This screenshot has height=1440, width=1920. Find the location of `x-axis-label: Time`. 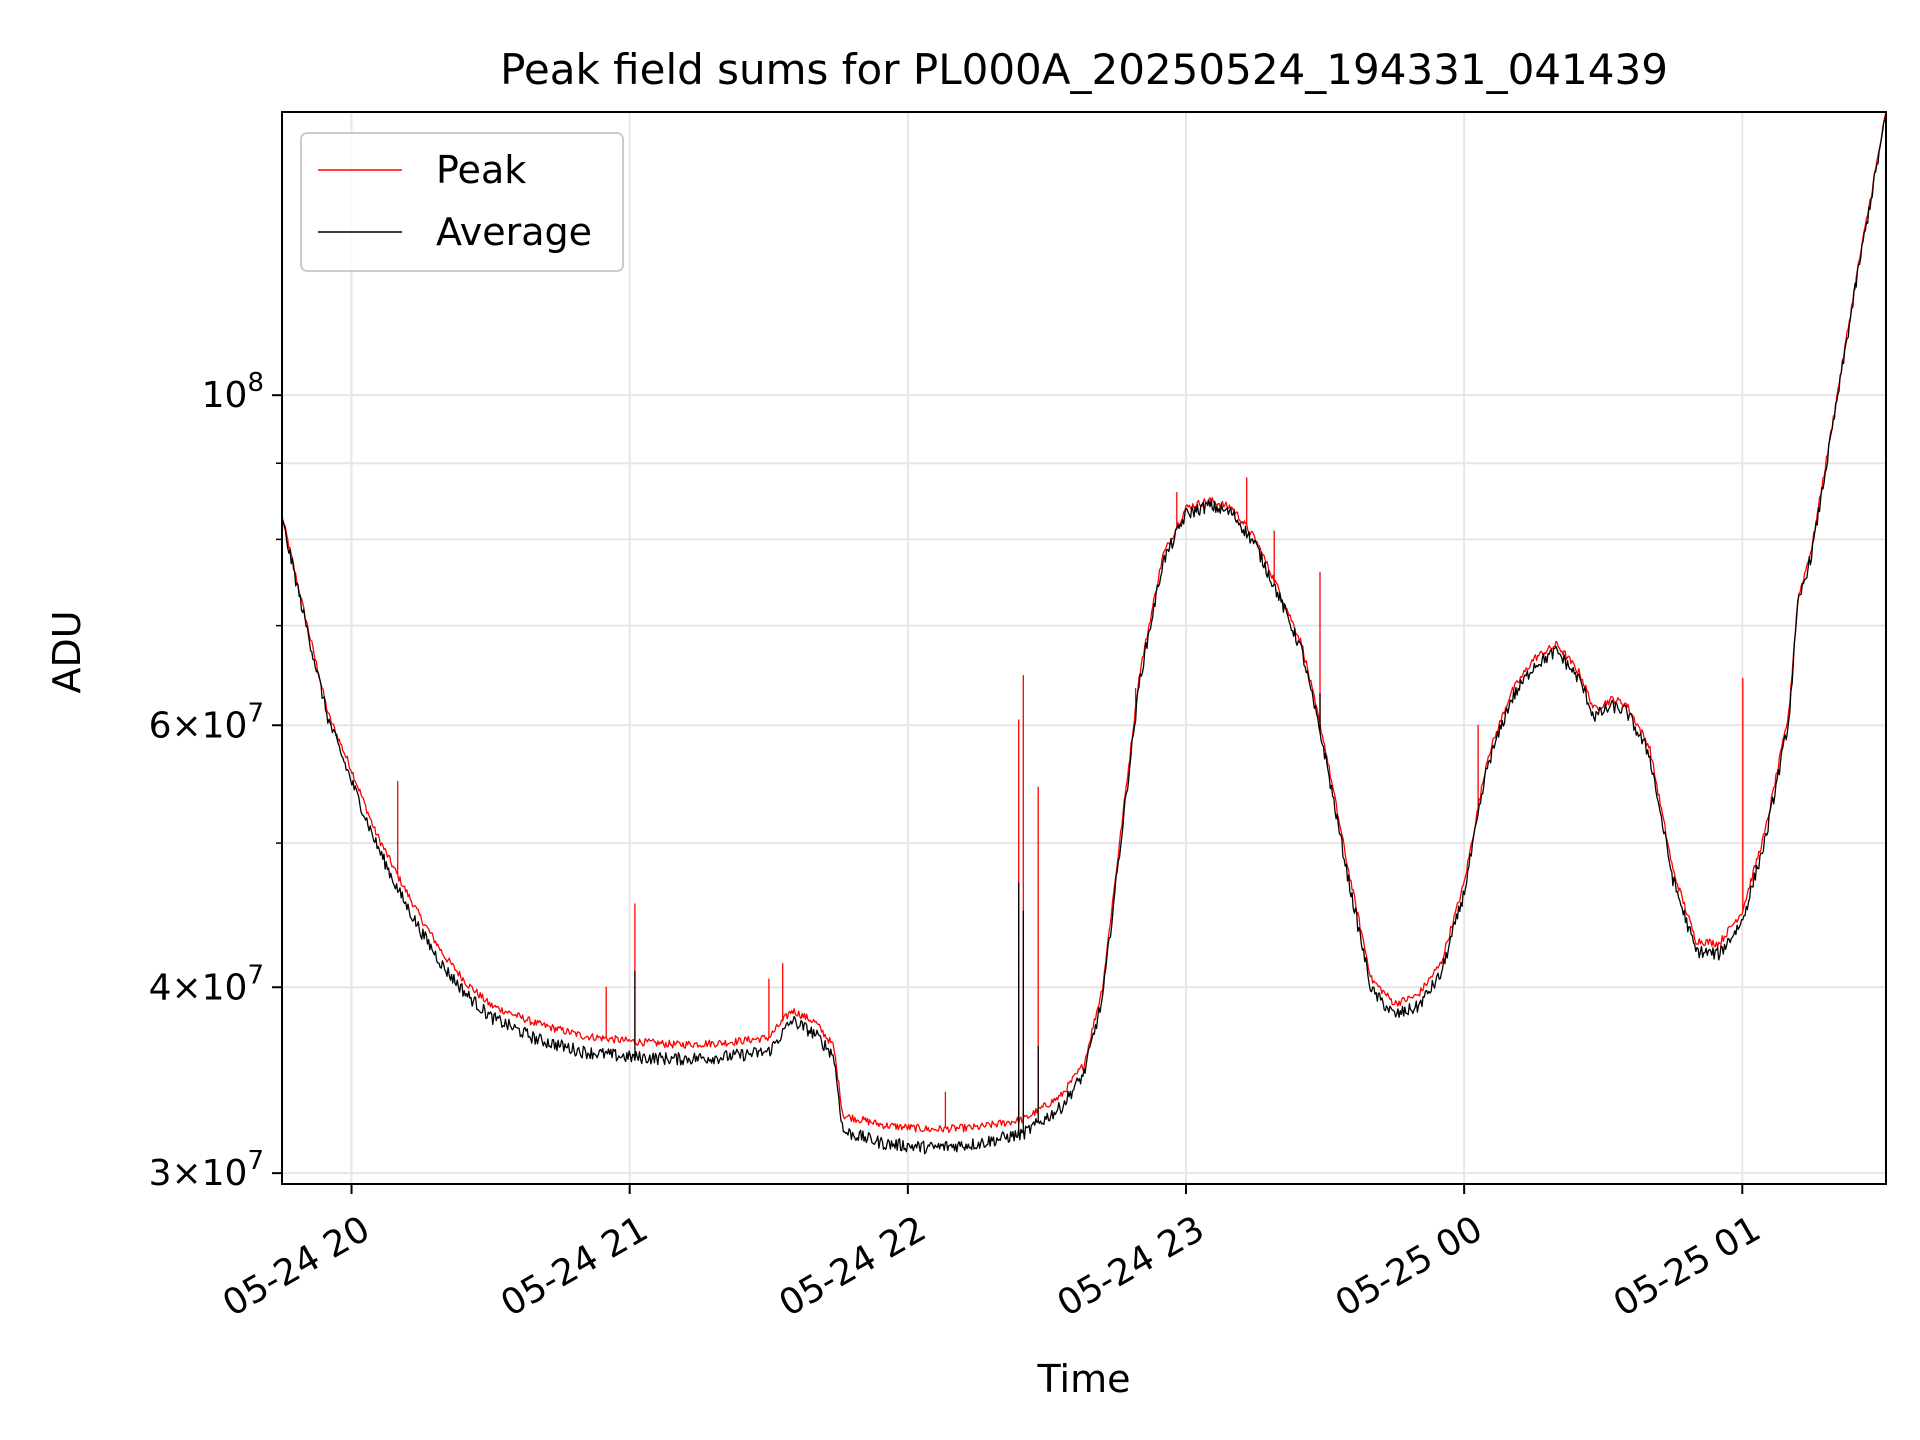

x-axis-label: Time is located at coordinates (1084, 1379).